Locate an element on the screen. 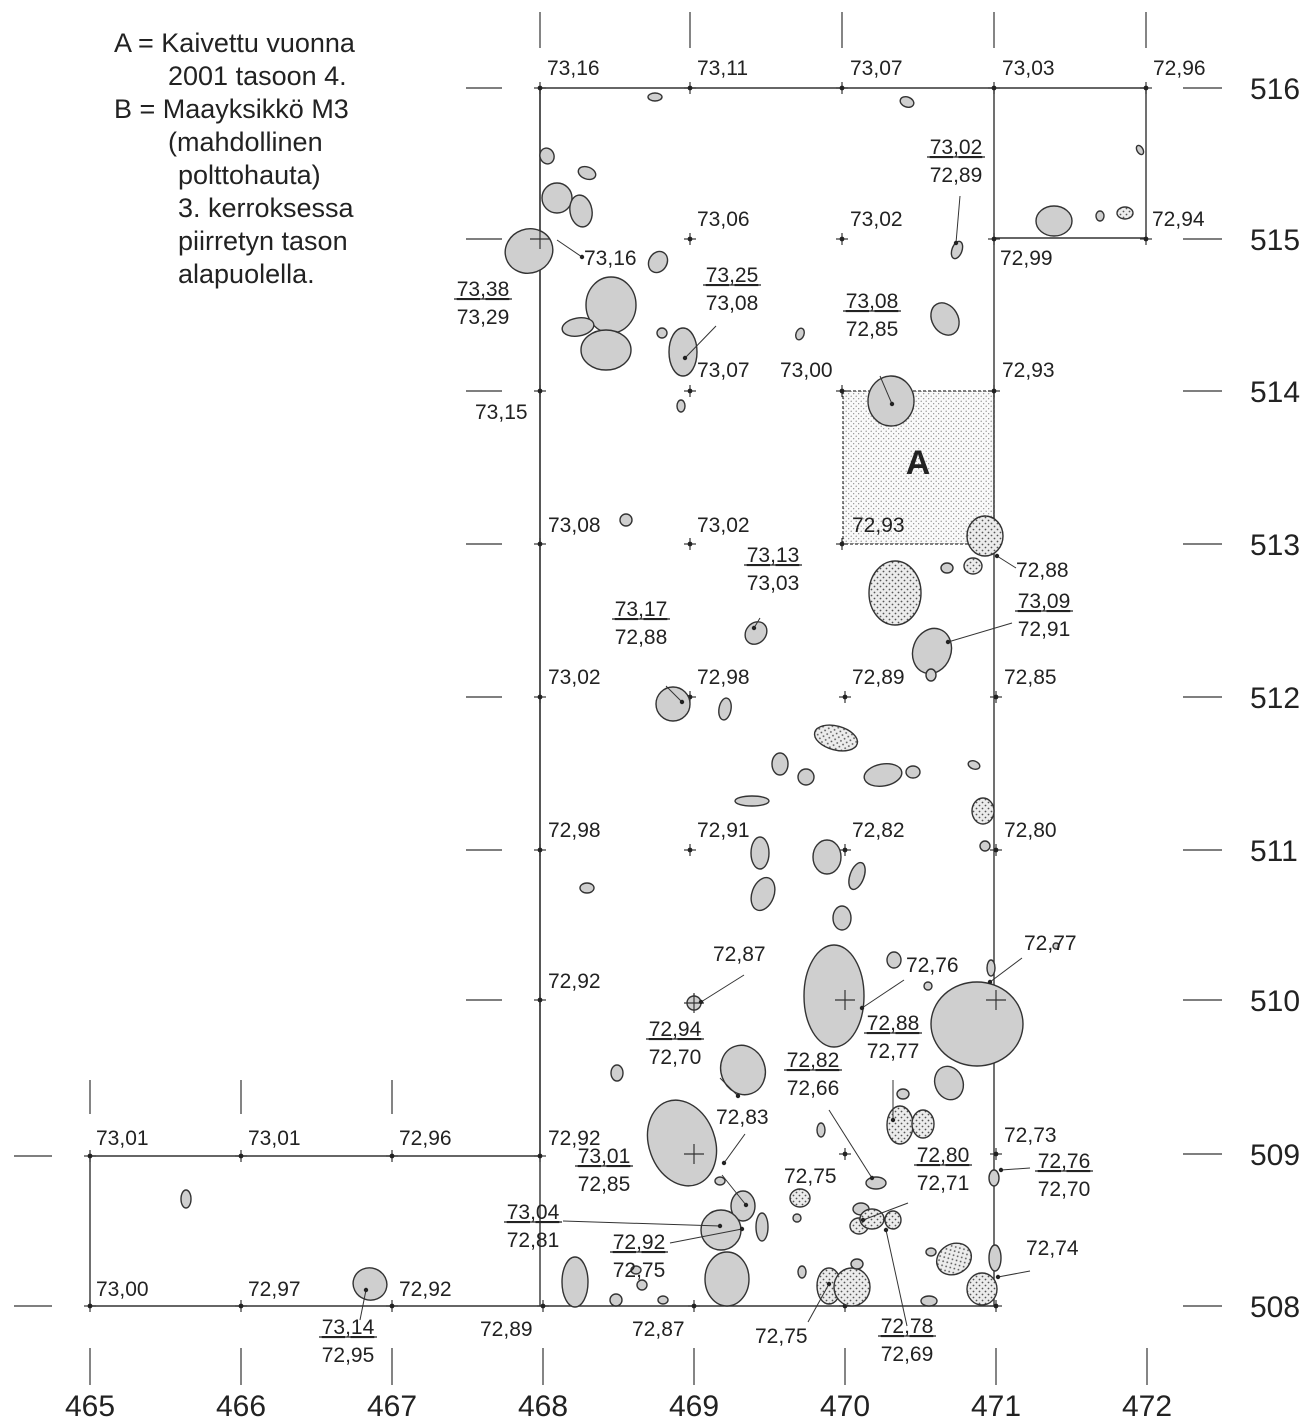 The height and width of the screenshot is (1426, 1309). y-axis-label: 516 is located at coordinates (1275, 89).